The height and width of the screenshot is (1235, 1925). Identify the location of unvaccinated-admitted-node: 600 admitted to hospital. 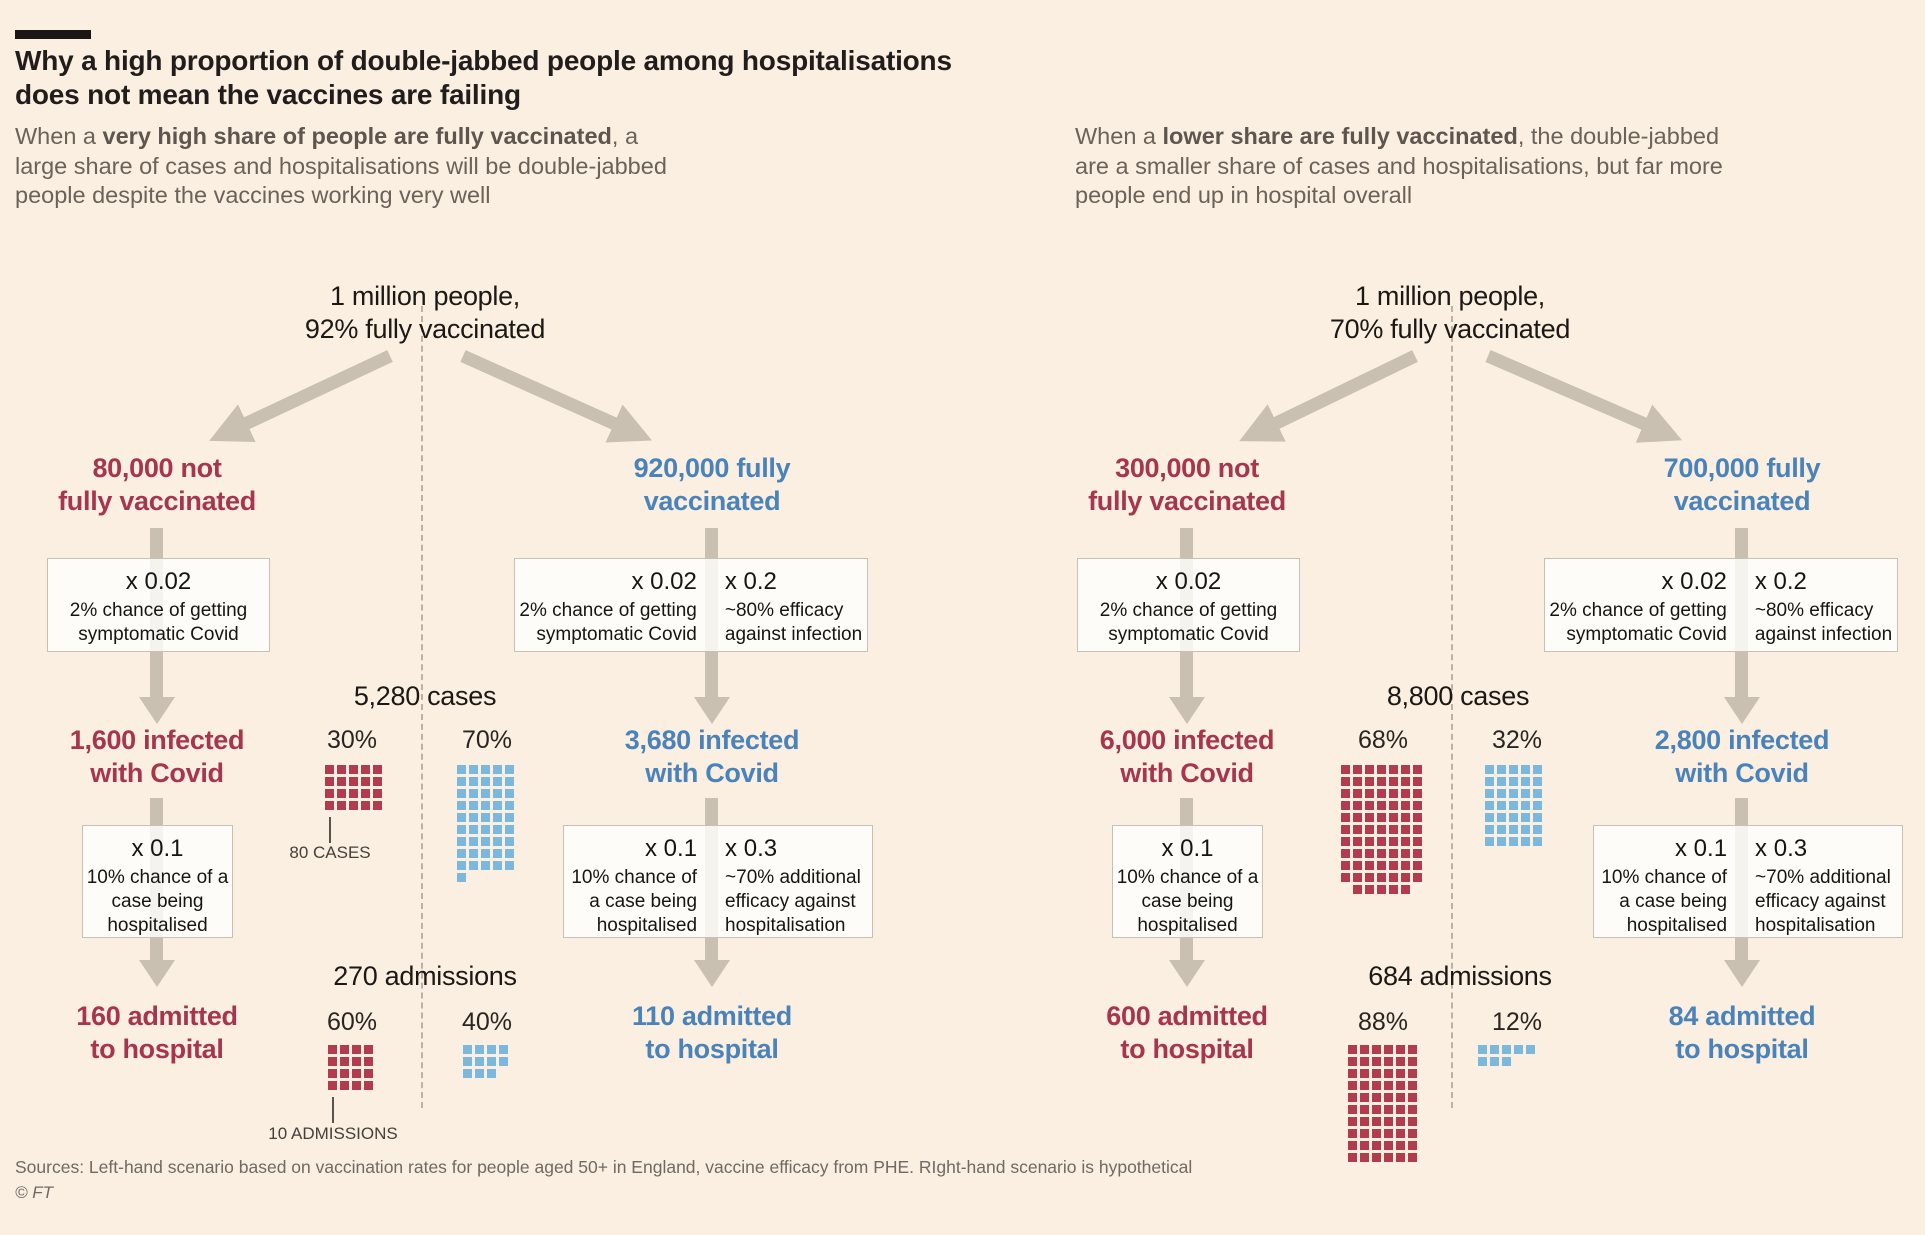
(1187, 1032).